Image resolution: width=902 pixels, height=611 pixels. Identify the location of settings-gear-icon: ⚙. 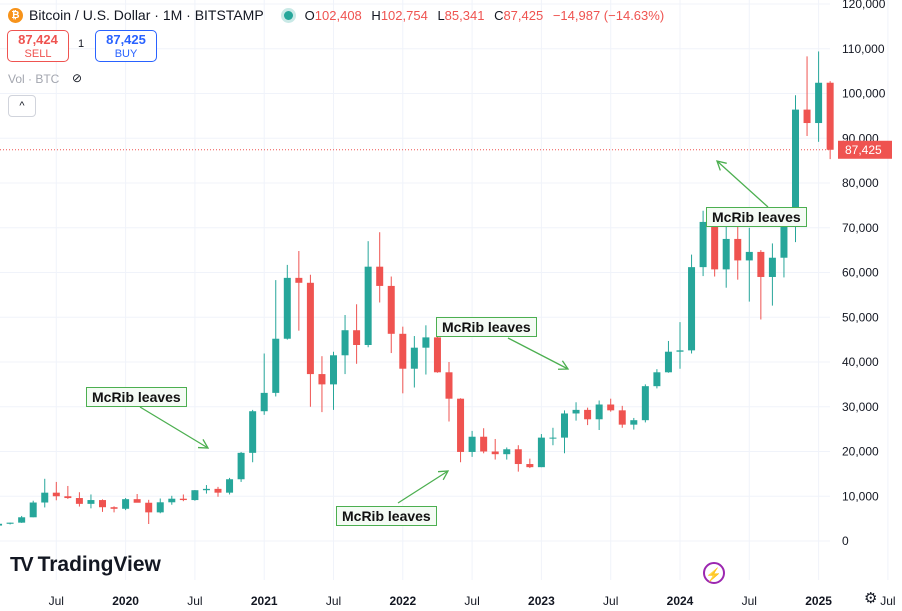
(871, 598).